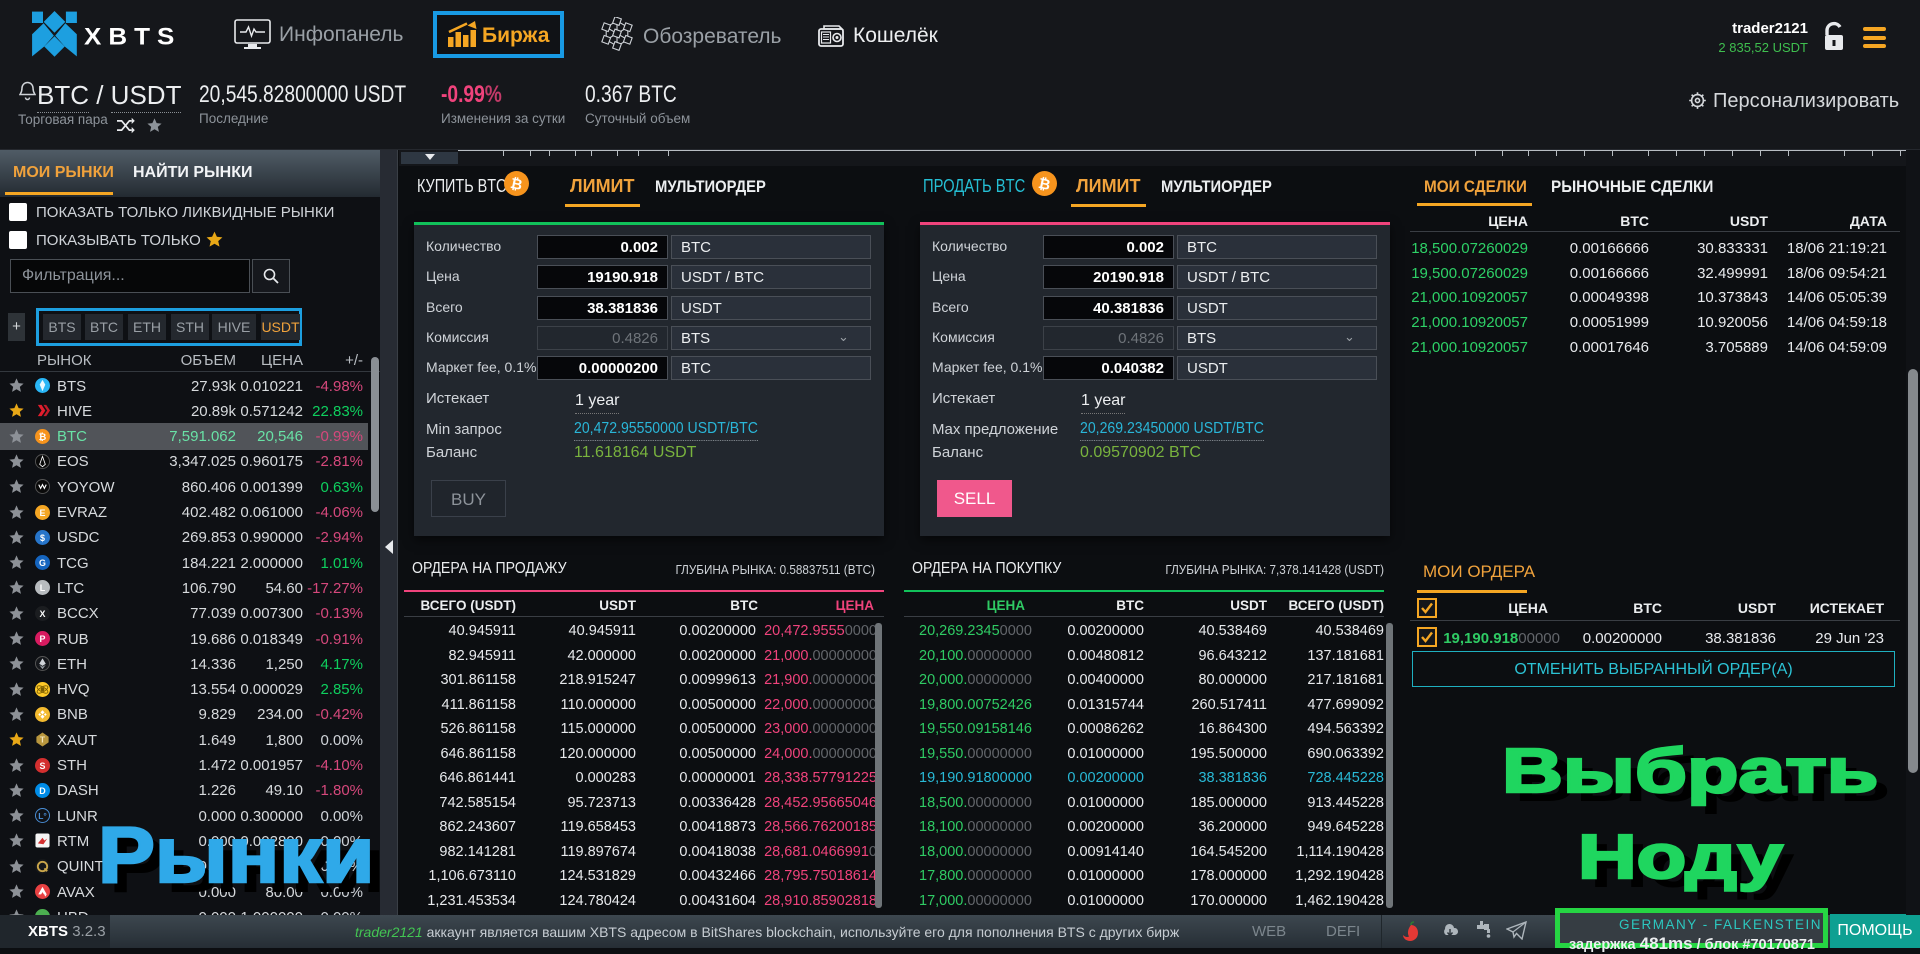 This screenshot has height=954, width=1920. I want to click on svg-text: T, so click(43, 740).